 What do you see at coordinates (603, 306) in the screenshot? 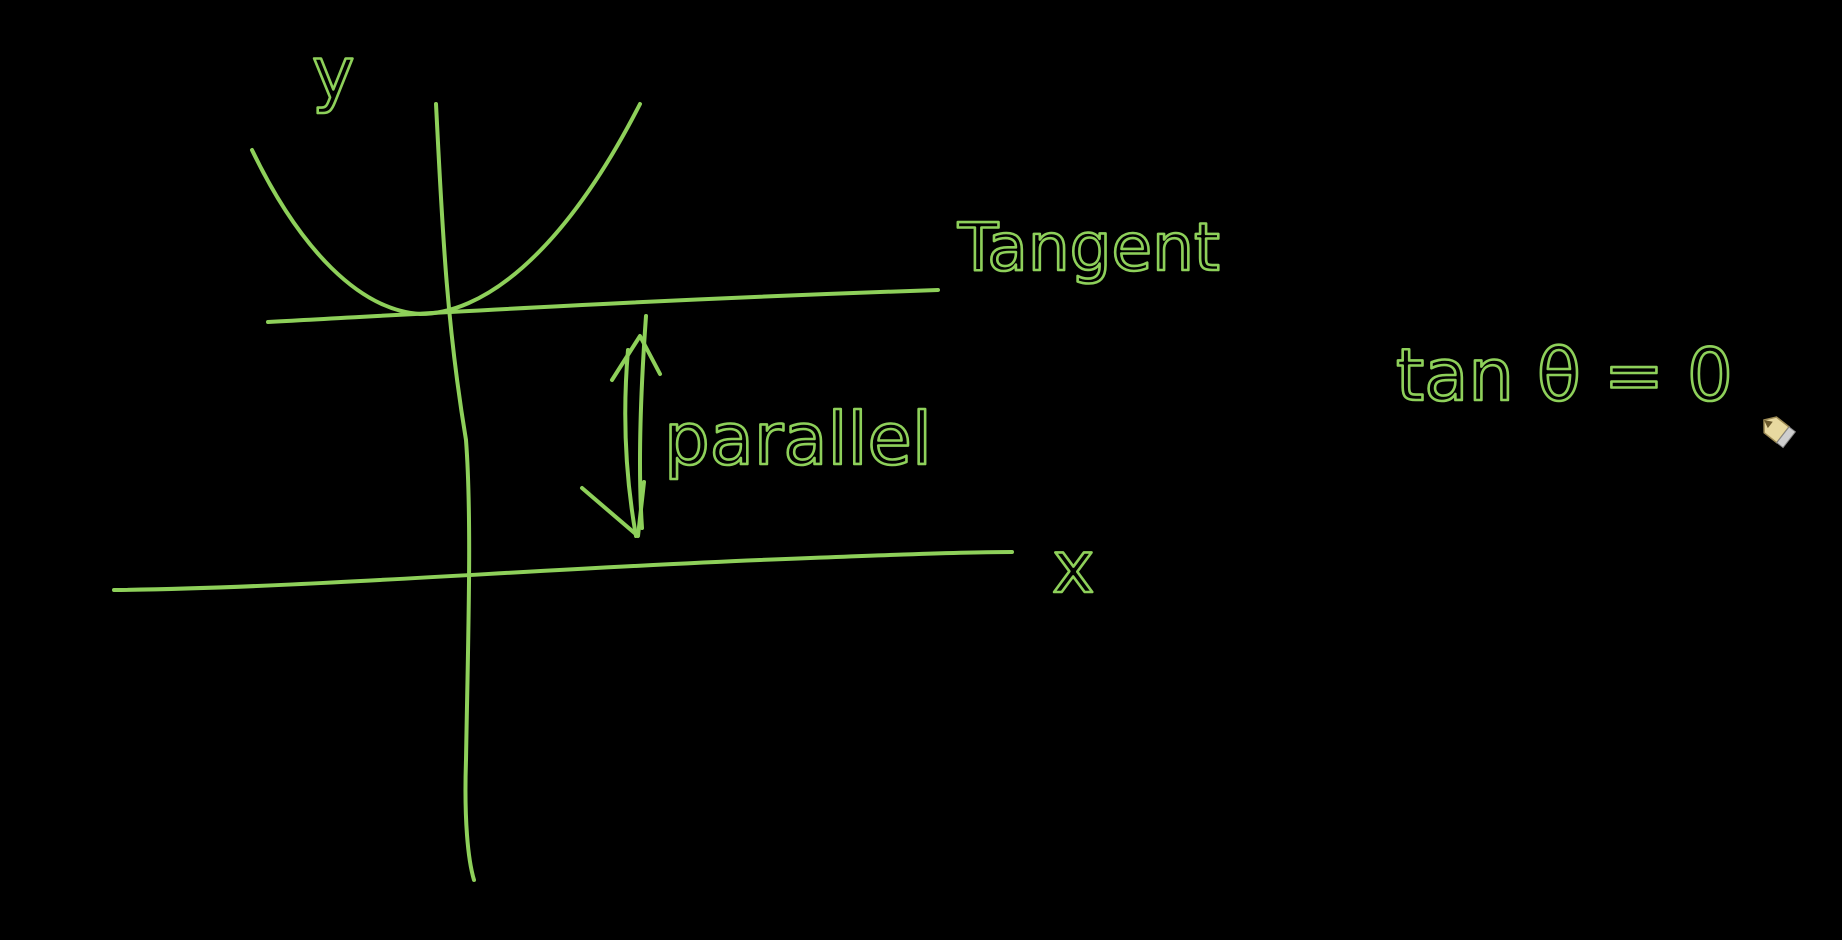
I see `tangent-line` at bounding box center [603, 306].